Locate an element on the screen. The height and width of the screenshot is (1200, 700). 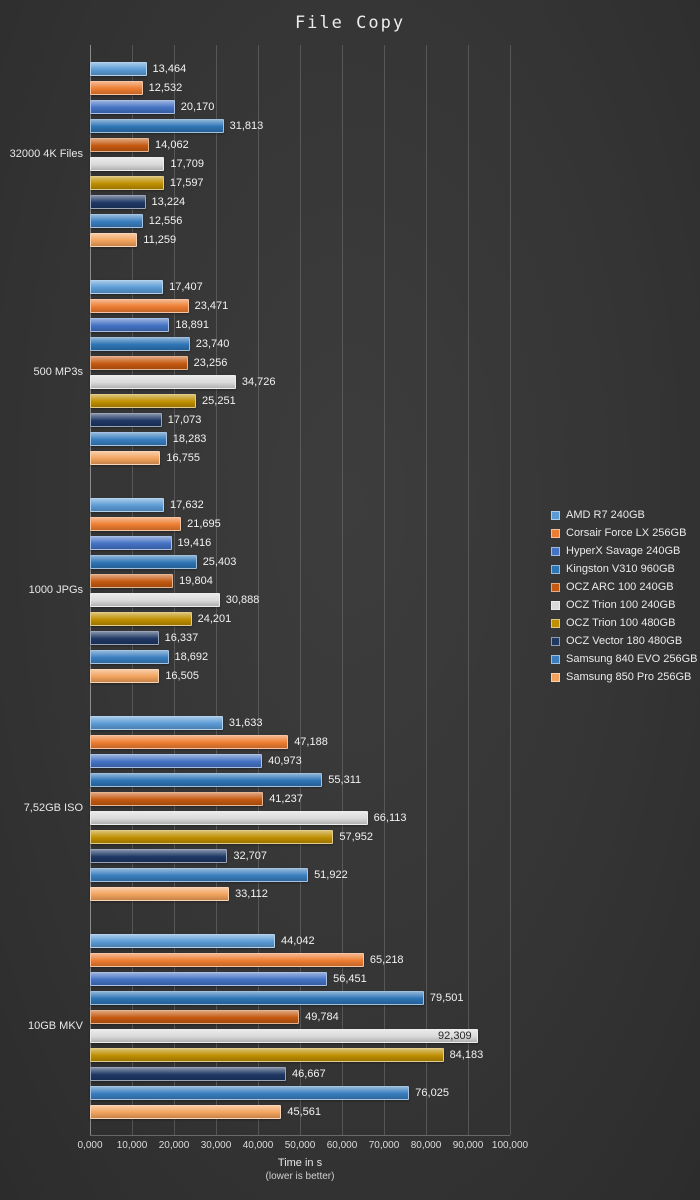
x-tick-label: 70,000 is located at coordinates (384, 1145).